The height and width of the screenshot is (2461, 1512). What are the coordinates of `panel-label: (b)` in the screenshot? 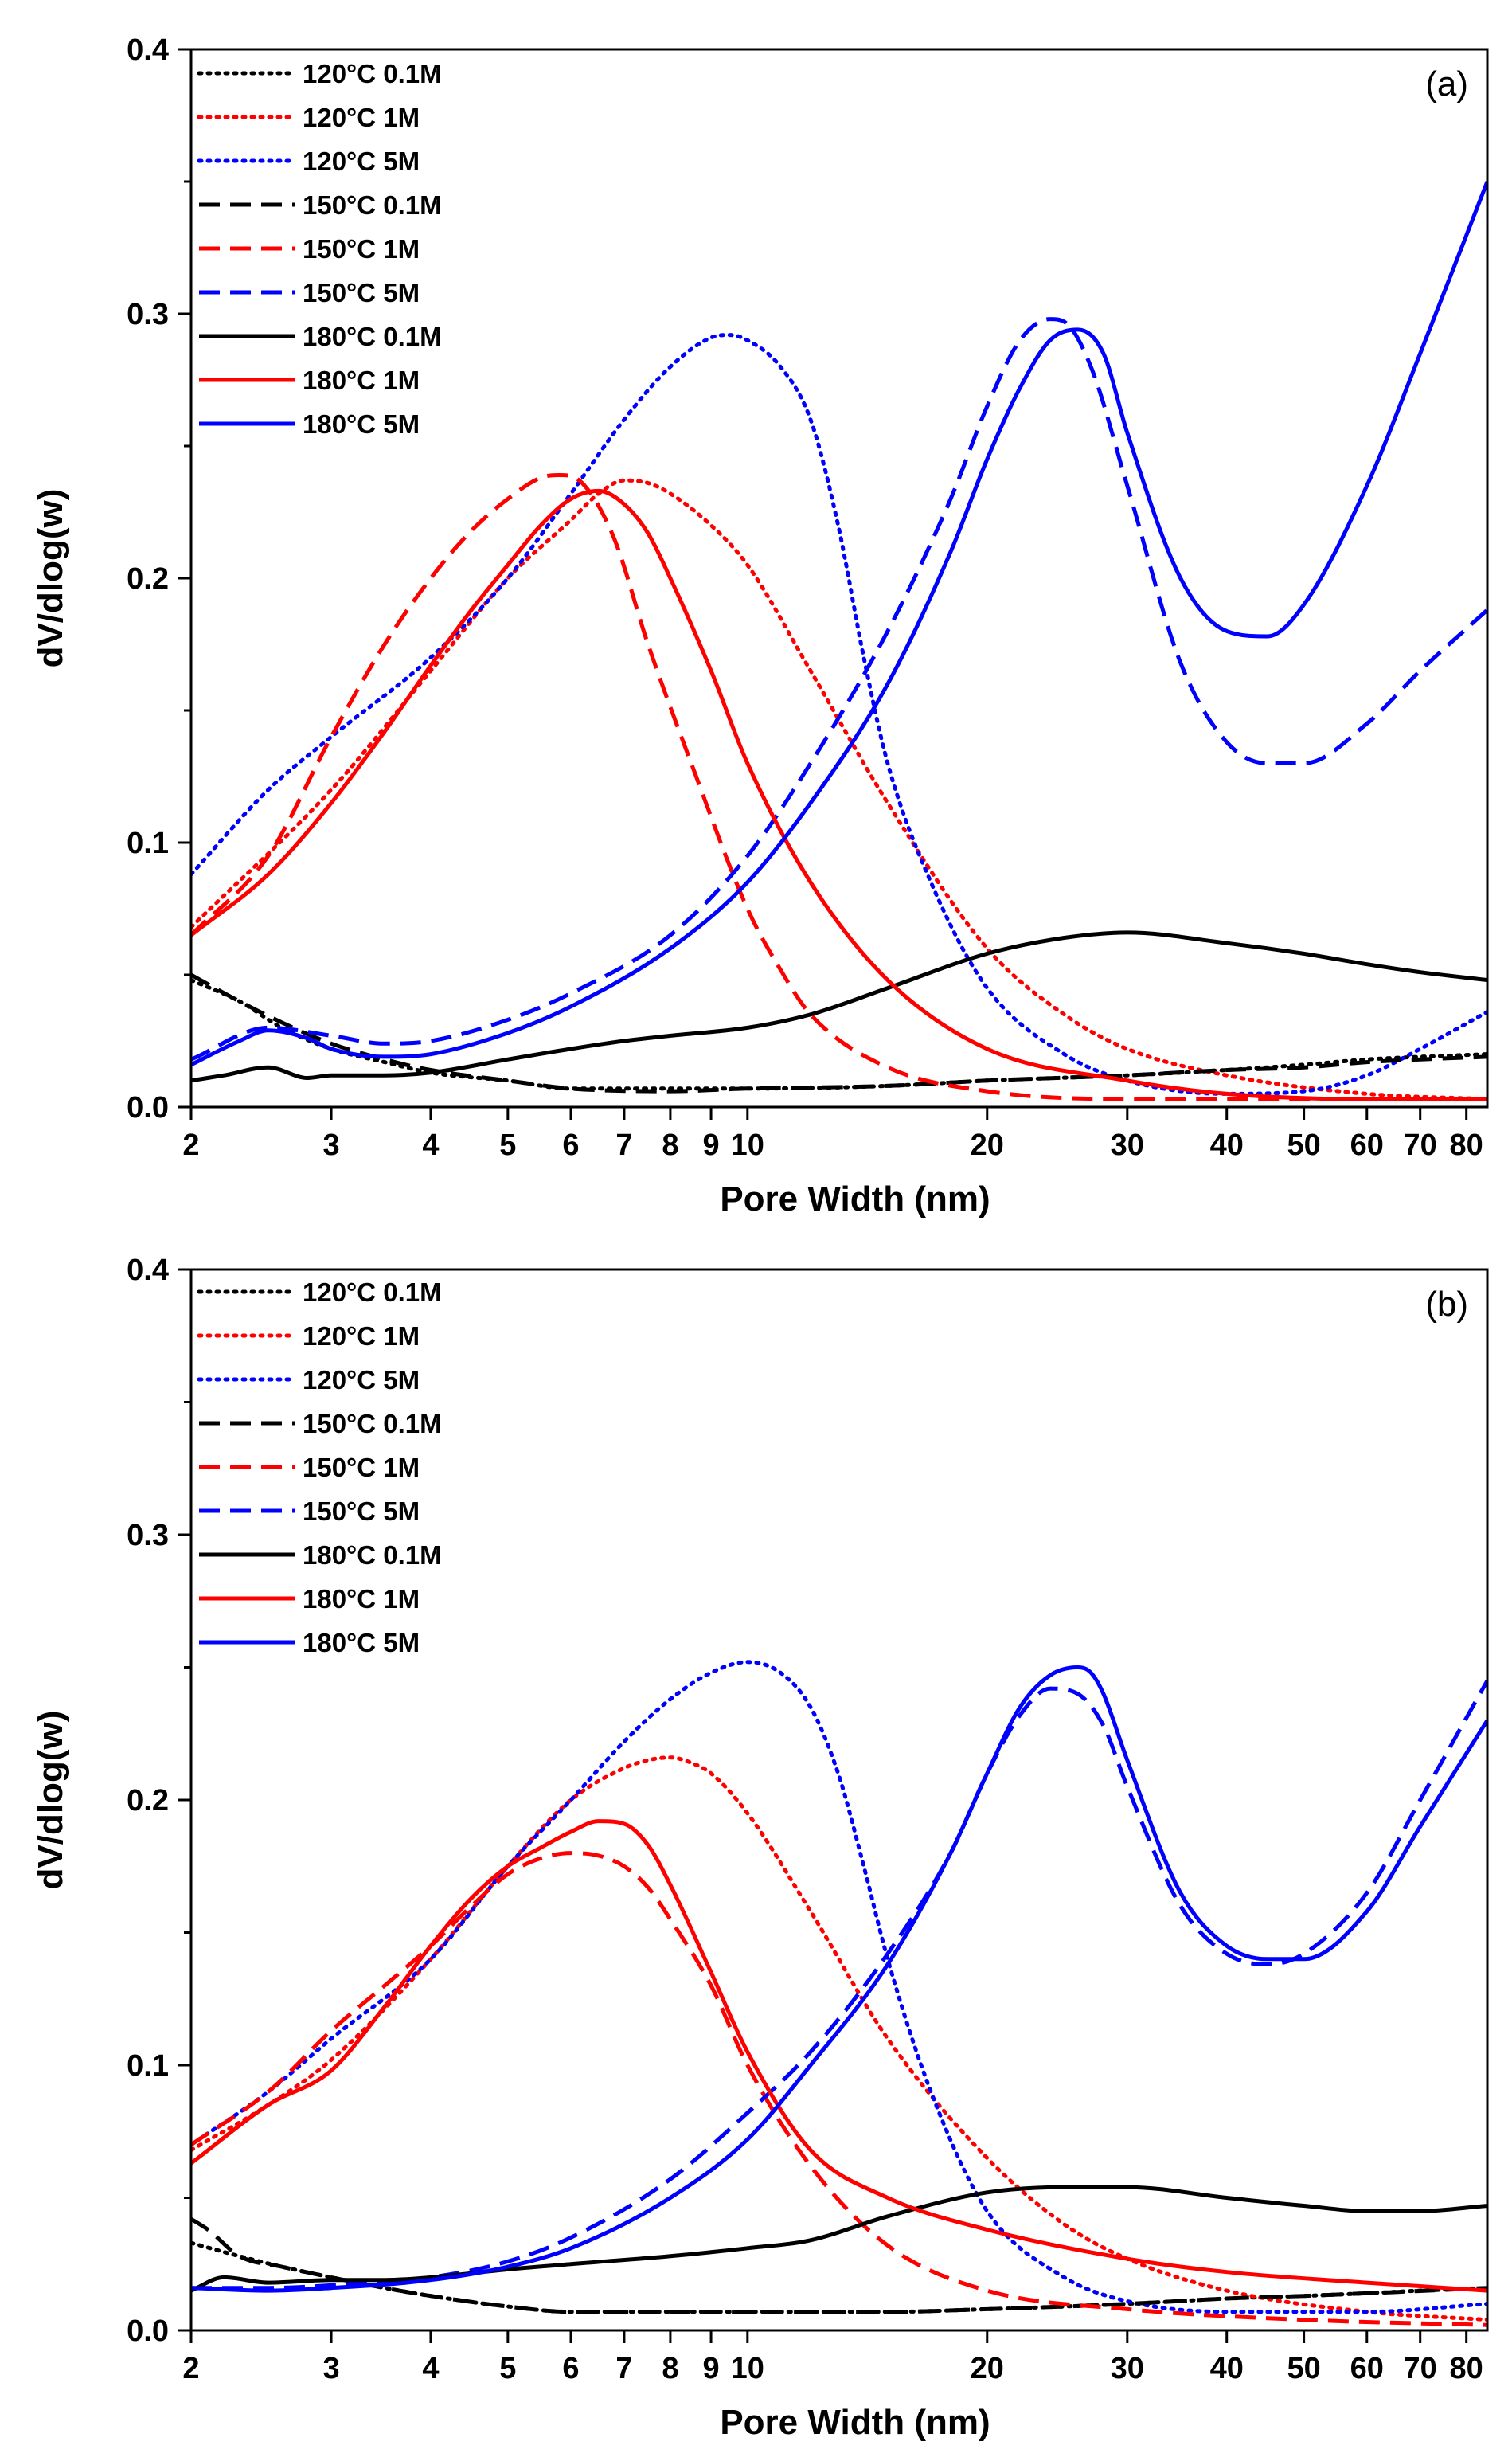 It's located at (1446, 1305).